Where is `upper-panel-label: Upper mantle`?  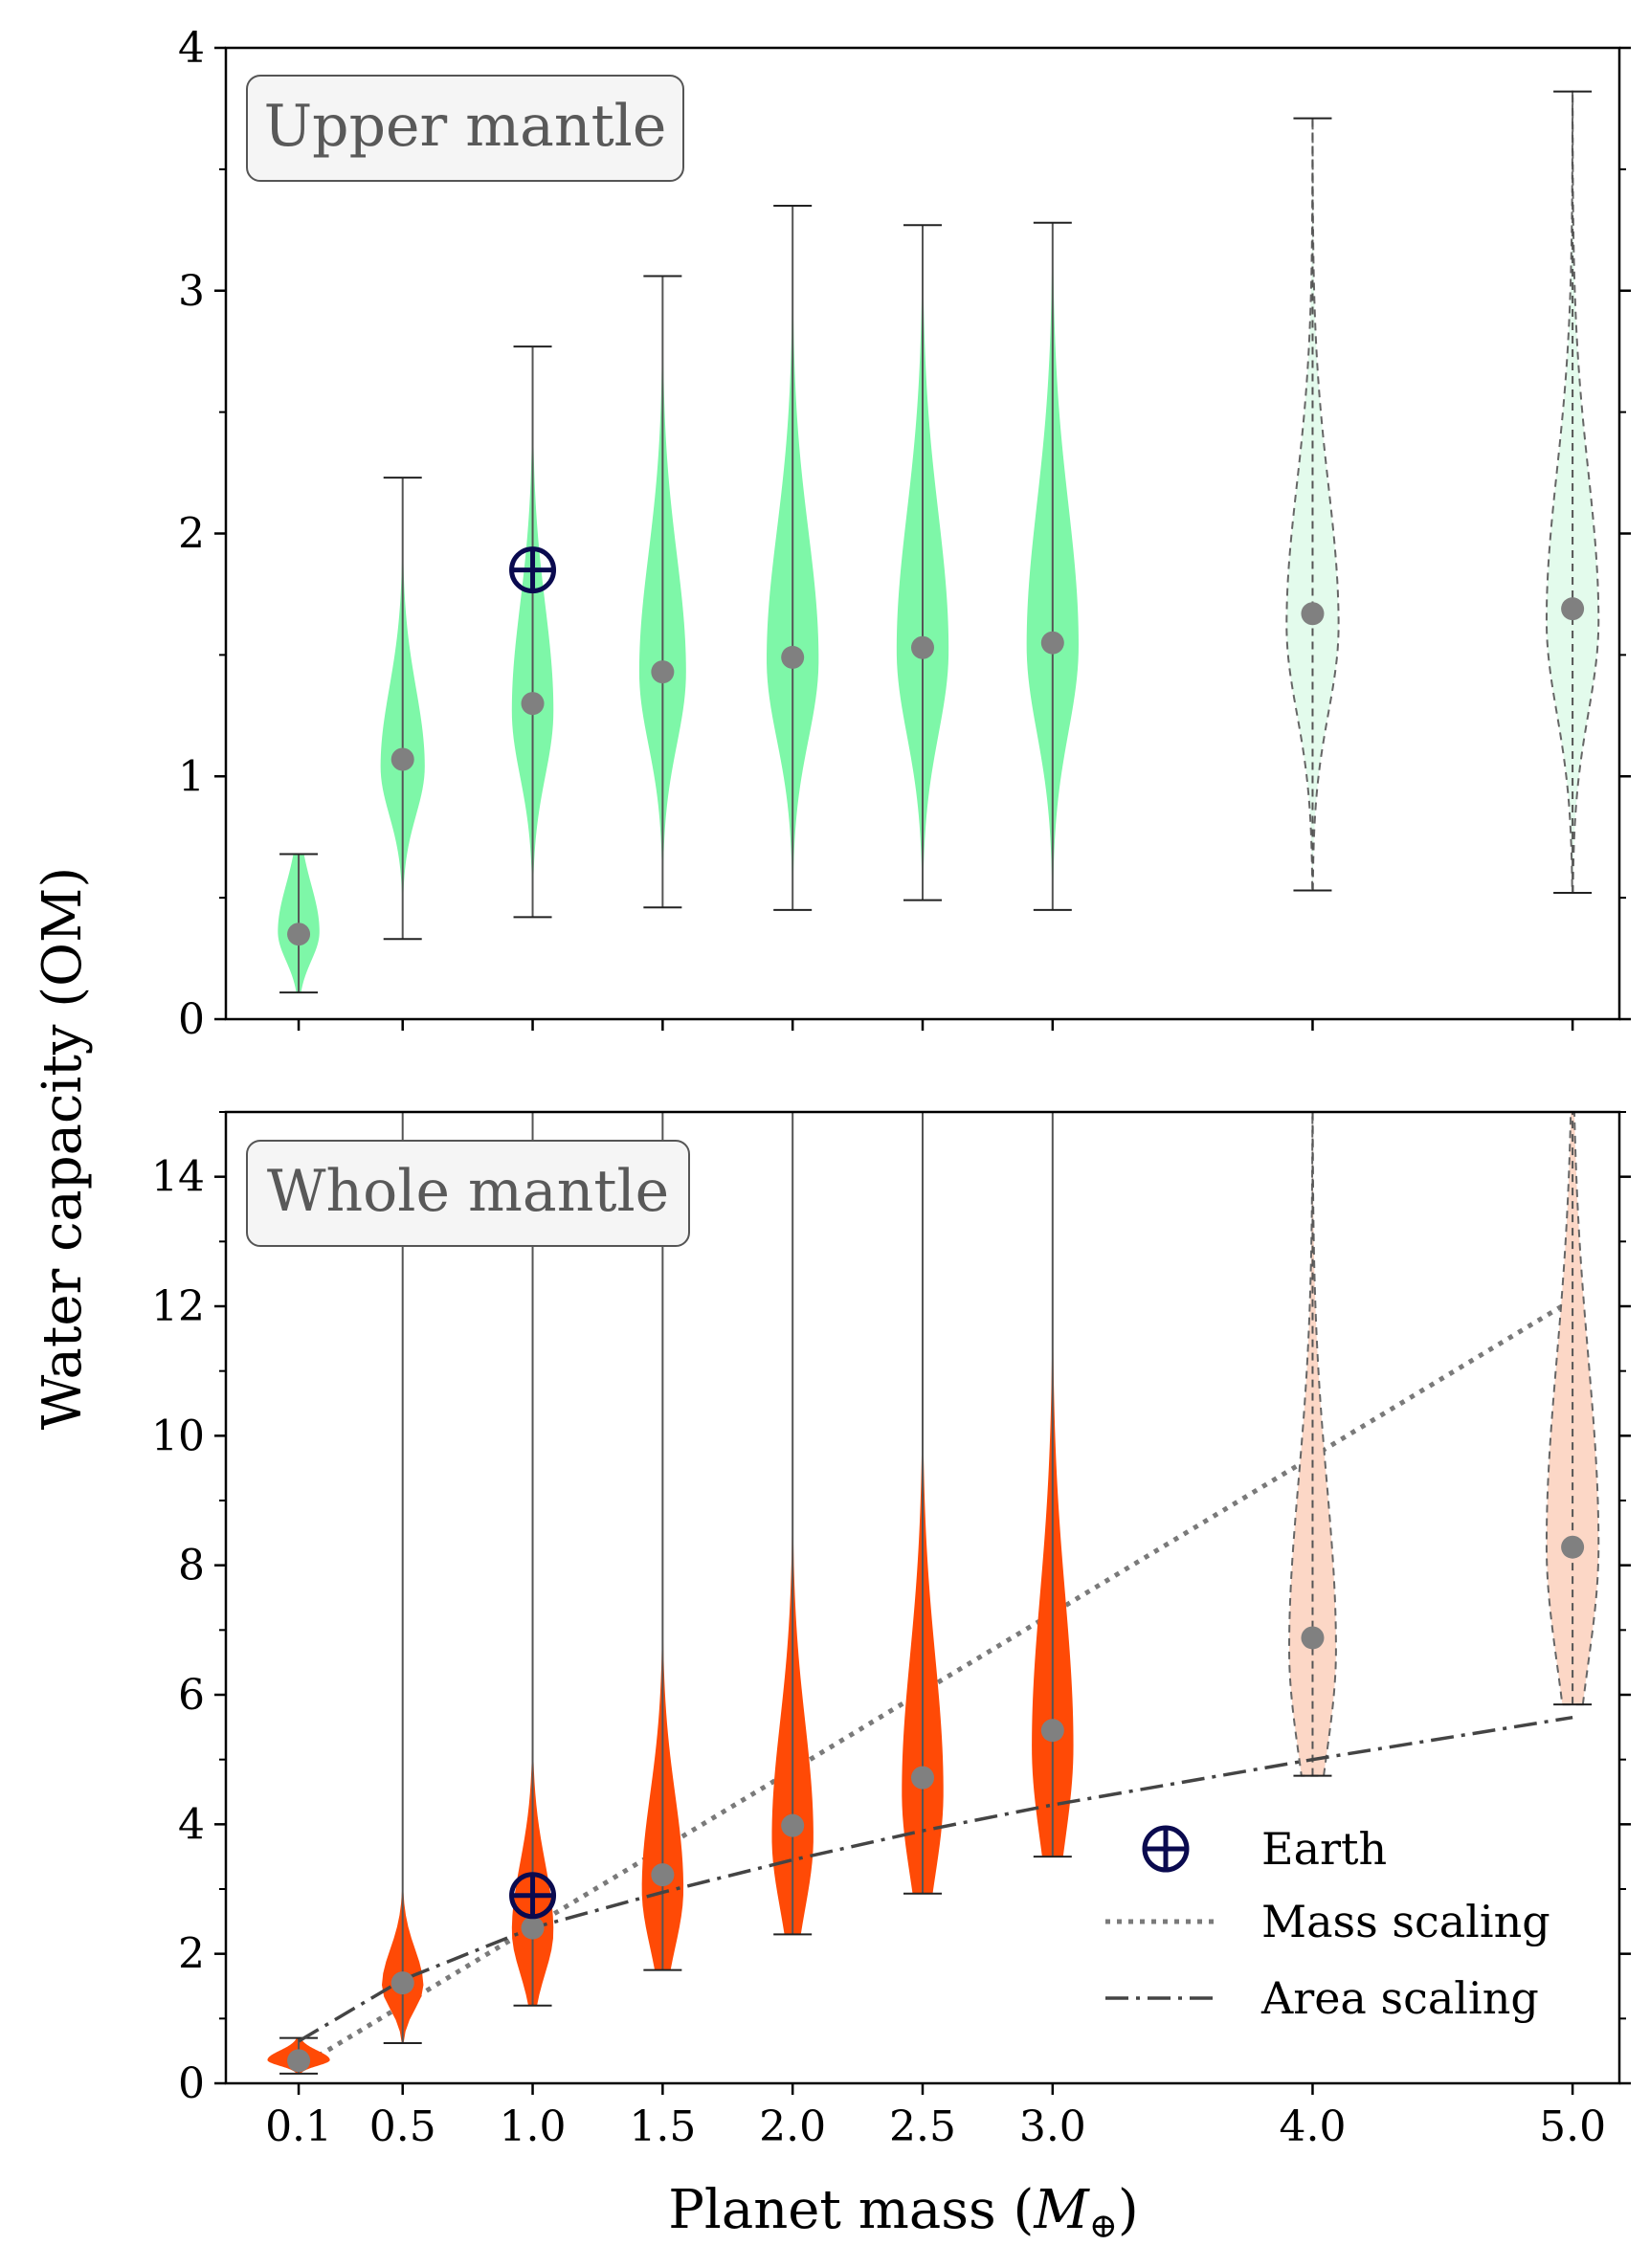 upper-panel-label: Upper mantle is located at coordinates (466, 126).